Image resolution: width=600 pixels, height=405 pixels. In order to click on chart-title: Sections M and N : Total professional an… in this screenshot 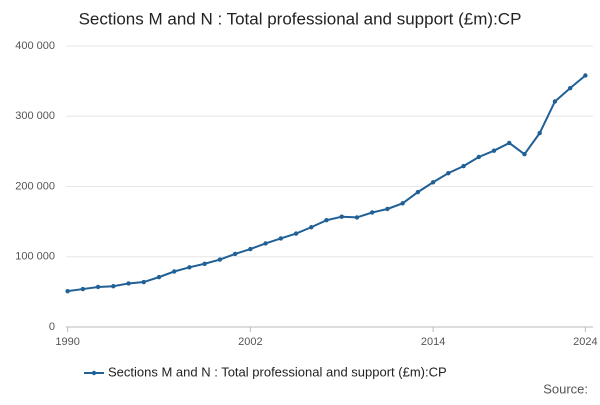, I will do `click(300, 18)`.